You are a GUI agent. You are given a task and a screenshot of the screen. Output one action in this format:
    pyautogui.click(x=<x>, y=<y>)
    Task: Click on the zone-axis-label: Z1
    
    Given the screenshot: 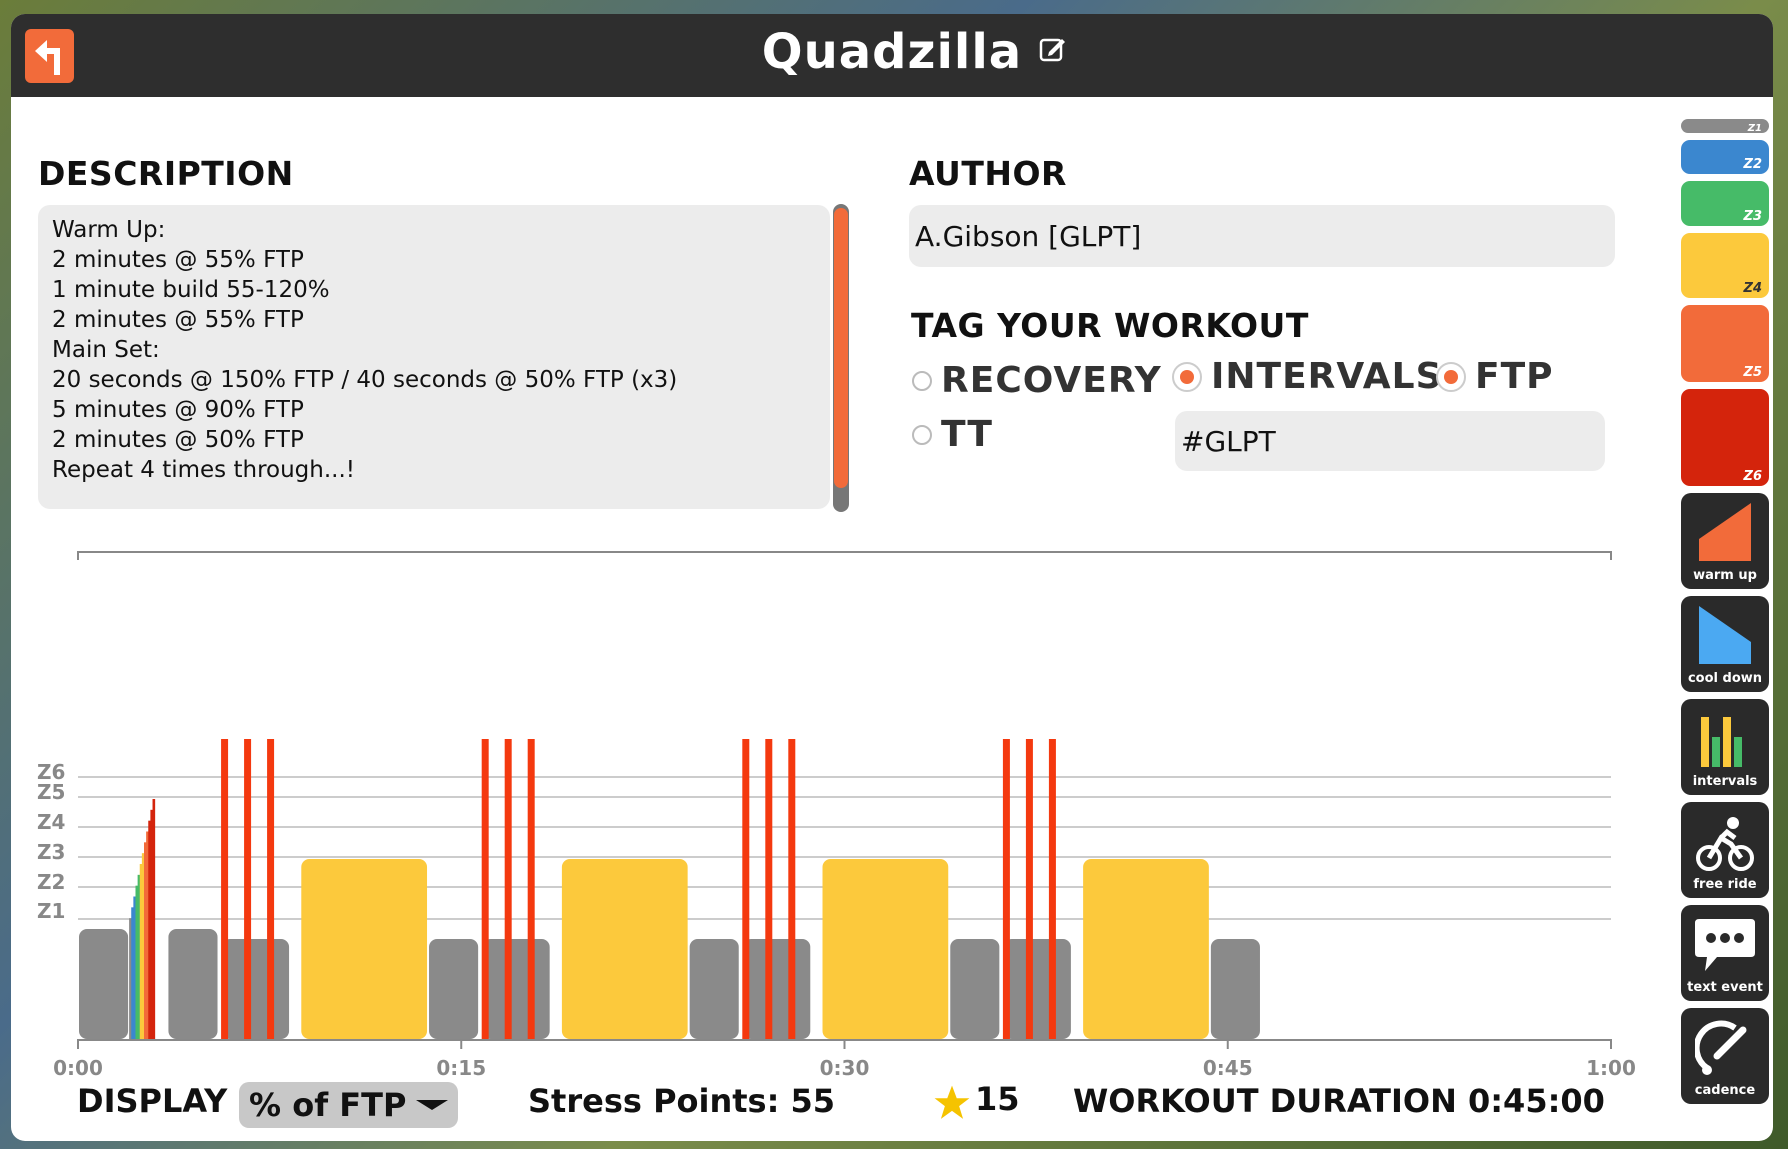 What is the action you would take?
    pyautogui.click(x=51, y=911)
    